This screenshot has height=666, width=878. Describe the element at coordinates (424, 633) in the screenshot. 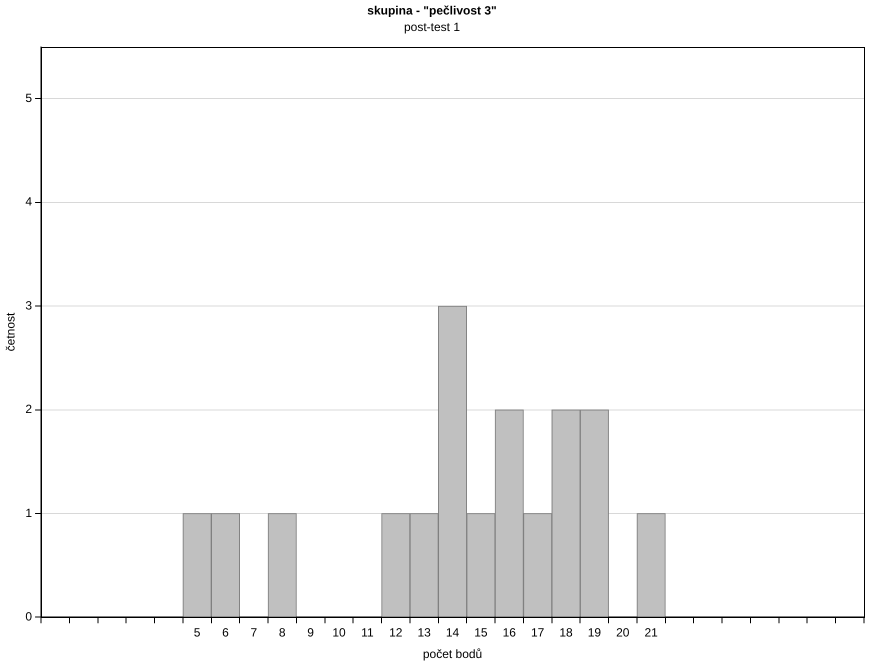

I see `x-tick-label: 13` at that location.